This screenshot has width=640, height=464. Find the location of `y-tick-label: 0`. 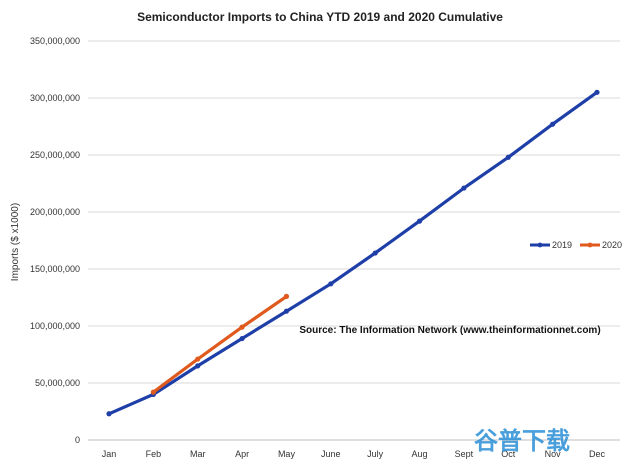

y-tick-label: 0 is located at coordinates (77, 440).